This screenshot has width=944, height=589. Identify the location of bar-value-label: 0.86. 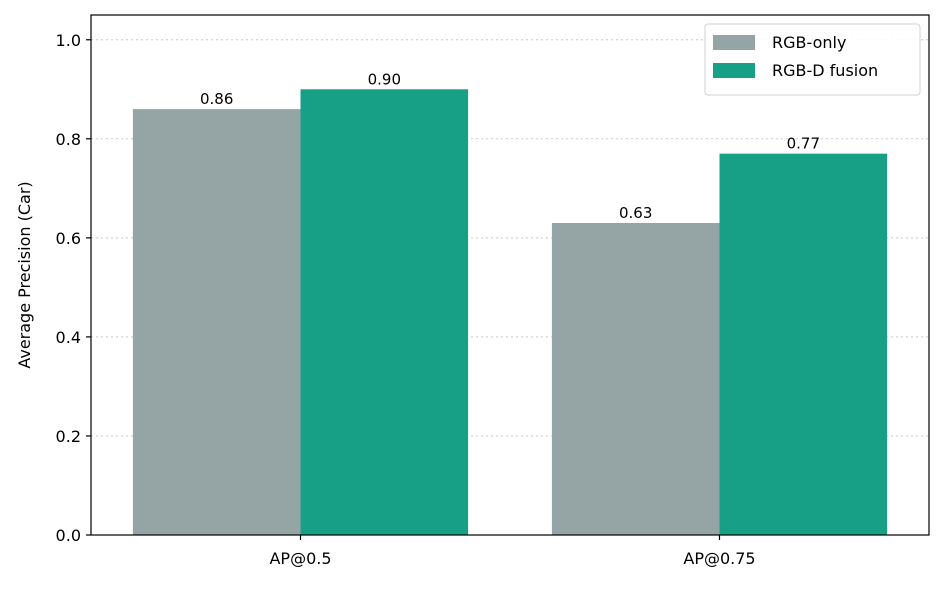
(216, 99).